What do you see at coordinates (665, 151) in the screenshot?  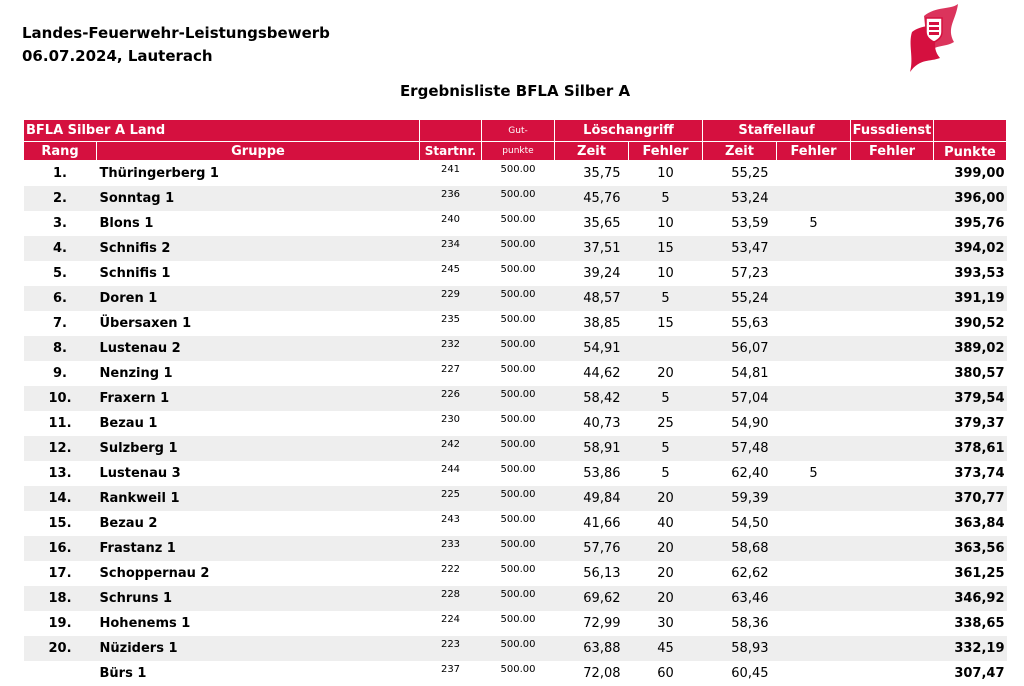 I see `col-la-fehler: Fehler` at bounding box center [665, 151].